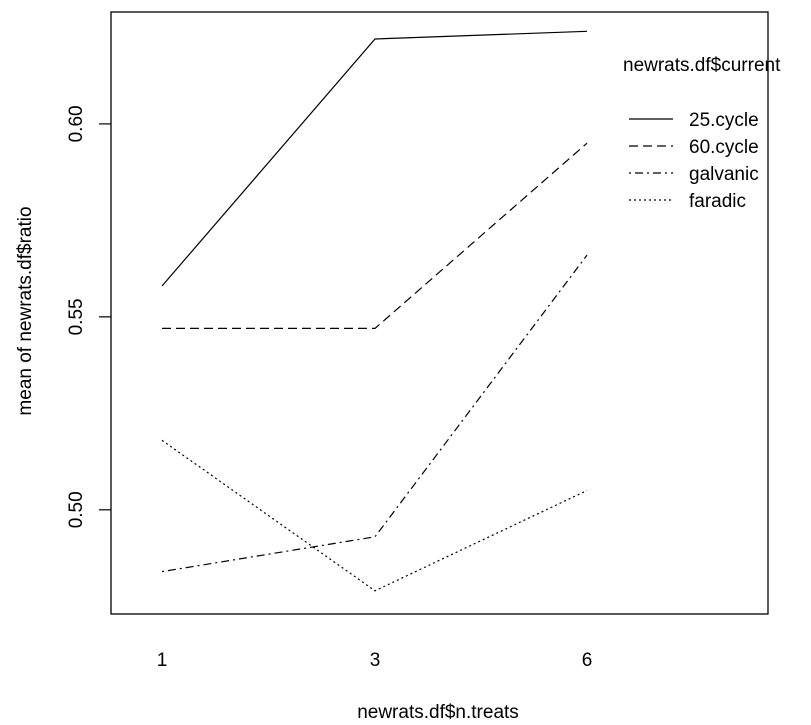  What do you see at coordinates (88, 316) in the screenshot?
I see `y-axis: 0.50 0.55 0.60` at bounding box center [88, 316].